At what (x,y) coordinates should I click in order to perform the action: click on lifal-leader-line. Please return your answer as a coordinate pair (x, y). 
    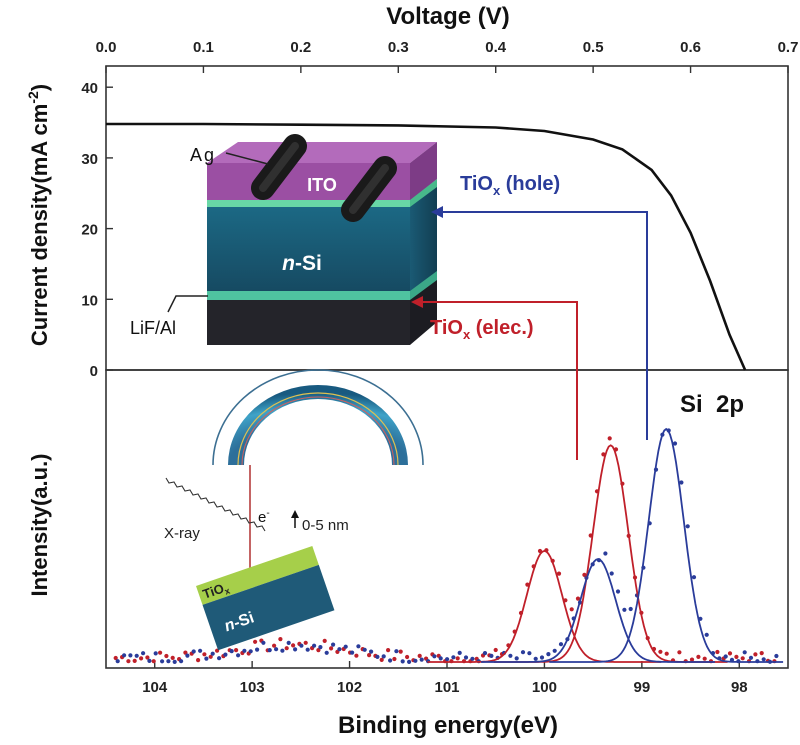
    Looking at the image, I should click on (187, 304).